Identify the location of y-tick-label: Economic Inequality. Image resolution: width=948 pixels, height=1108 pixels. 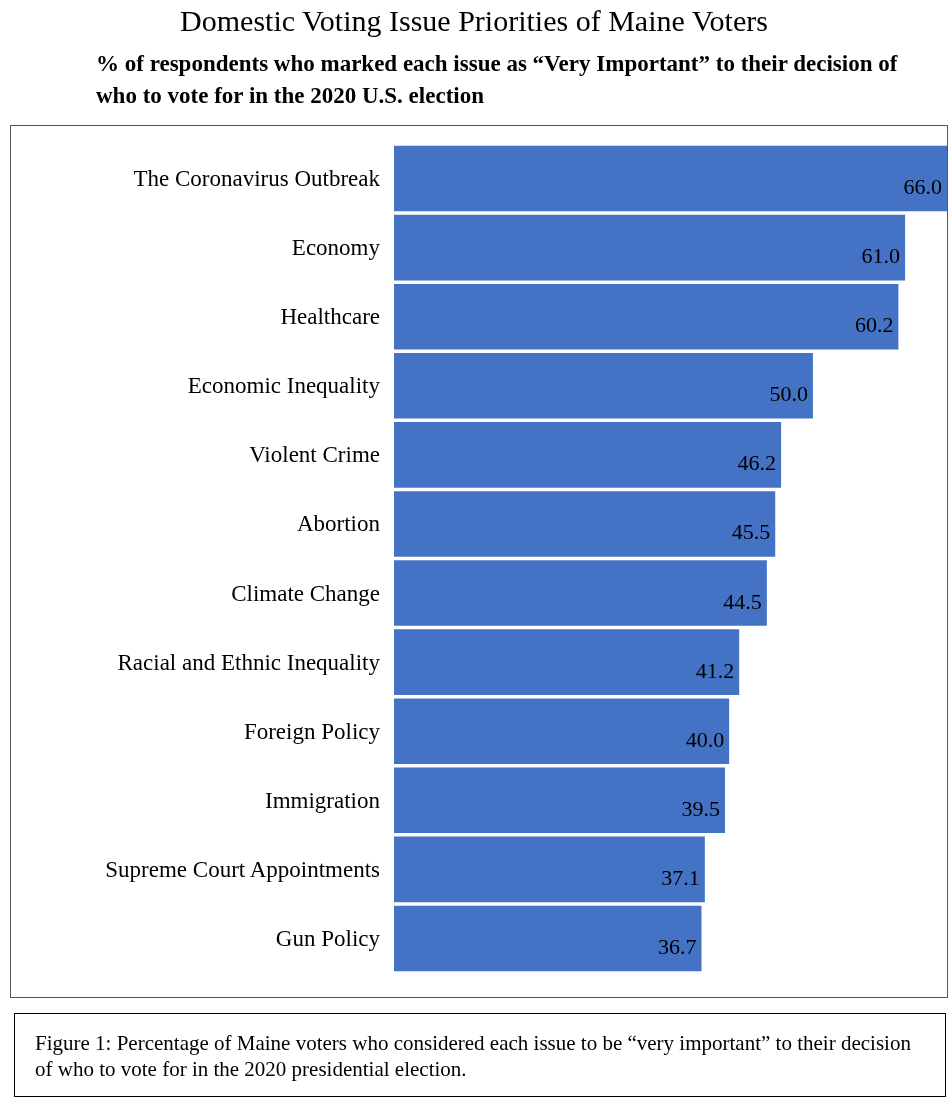
(284, 386).